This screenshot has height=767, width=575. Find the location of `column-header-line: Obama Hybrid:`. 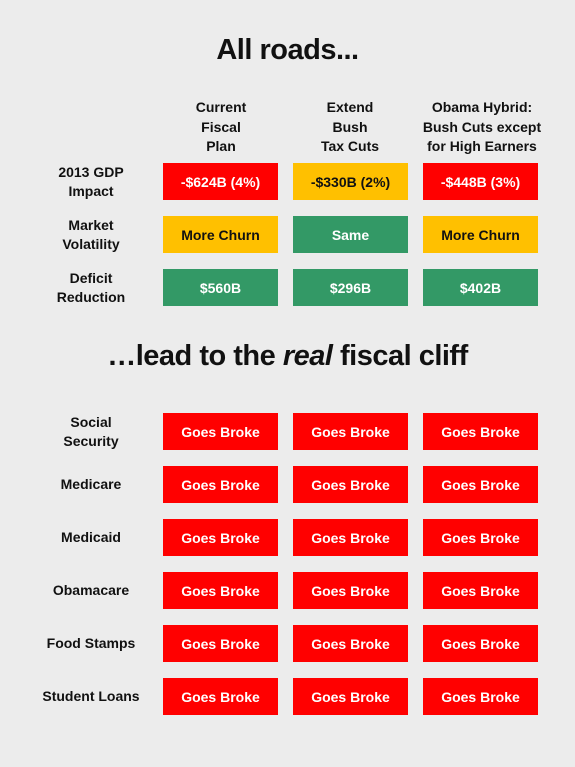

column-header-line: Obama Hybrid: is located at coordinates (482, 107).